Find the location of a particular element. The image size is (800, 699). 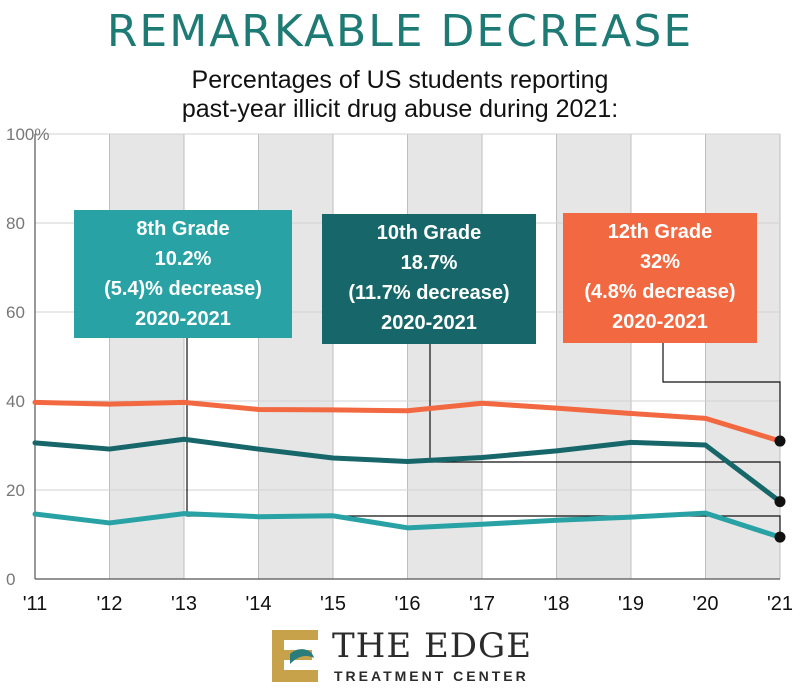

callout-value: 10.2% is located at coordinates (183, 259).